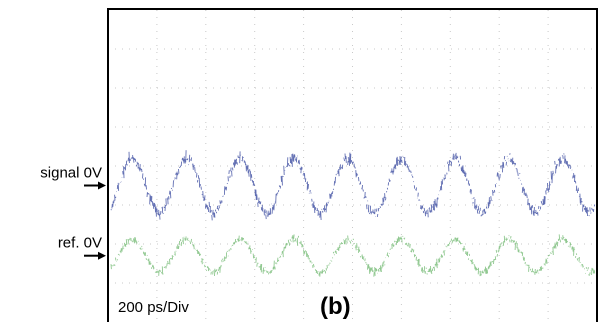 The height and width of the screenshot is (325, 600). I want to click on timebase-label: 200 ps/Div, so click(153, 307).